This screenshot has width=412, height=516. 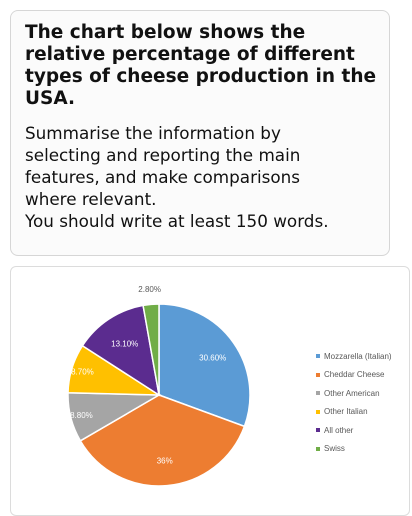 What do you see at coordinates (358, 356) in the screenshot?
I see `legend-label: Mozzarella (Italian)` at bounding box center [358, 356].